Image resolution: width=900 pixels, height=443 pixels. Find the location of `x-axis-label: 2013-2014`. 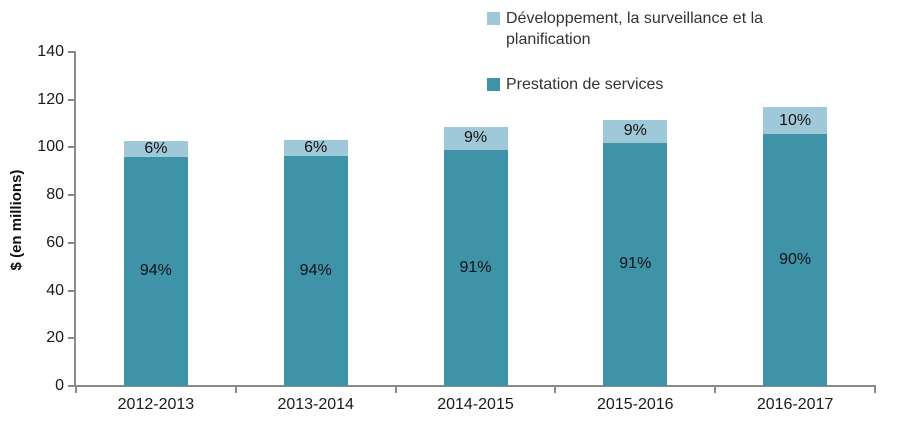

x-axis-label: 2013-2014 is located at coordinates (315, 404).